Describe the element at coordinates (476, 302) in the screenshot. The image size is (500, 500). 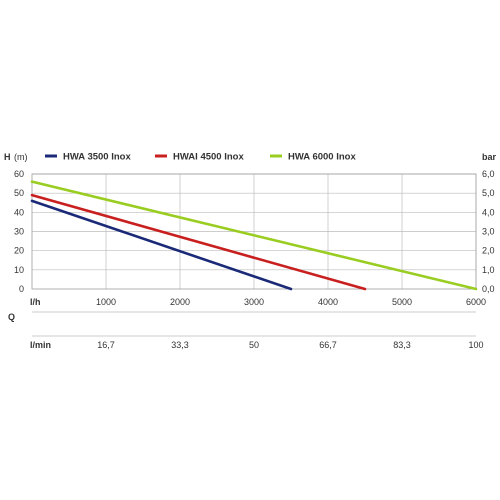
I see `x-tick-label-lh: 6000` at that location.